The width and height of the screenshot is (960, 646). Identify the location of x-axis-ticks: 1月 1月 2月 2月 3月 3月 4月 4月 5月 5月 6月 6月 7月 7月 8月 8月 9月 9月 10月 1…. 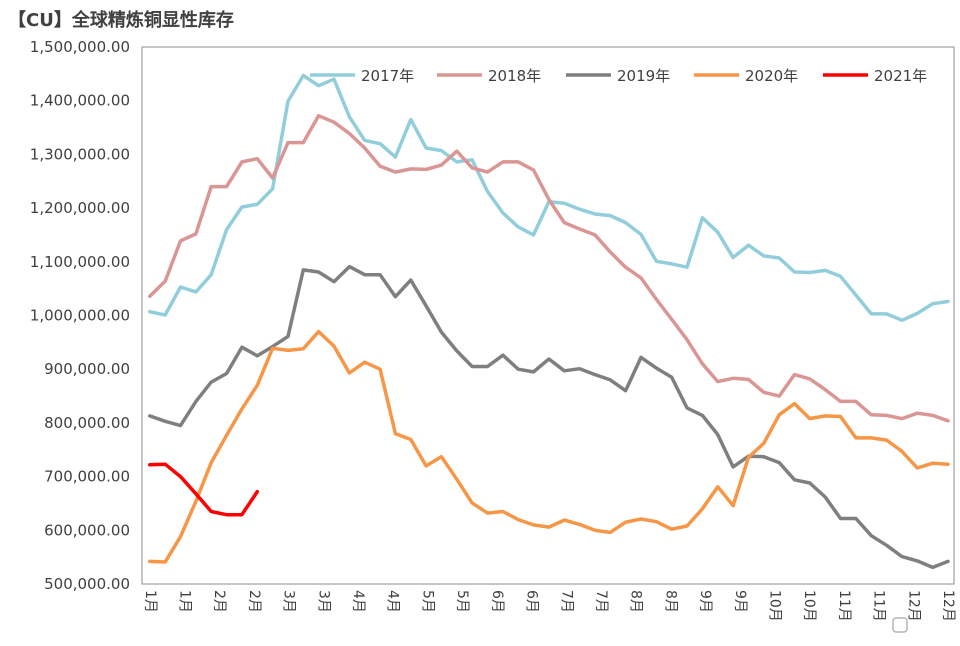
(549, 606).